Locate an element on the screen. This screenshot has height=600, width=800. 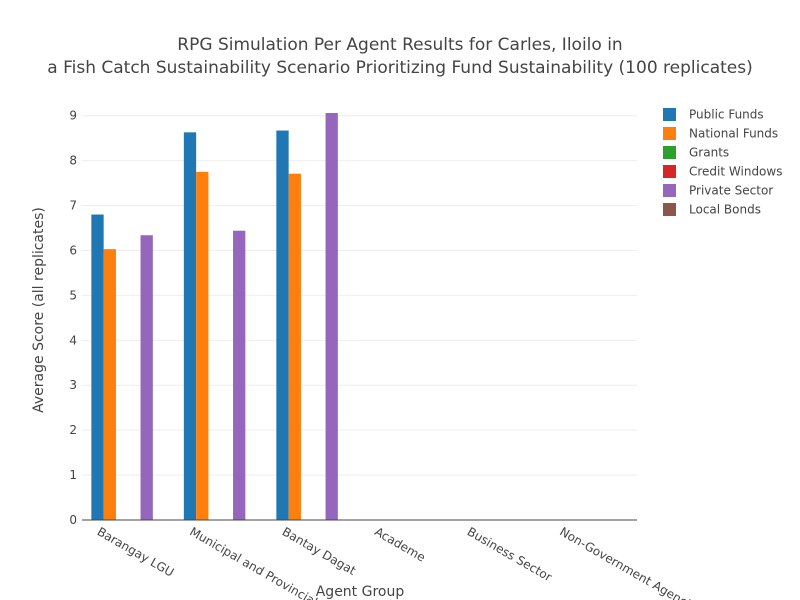
y-tick-label: 9 is located at coordinates (73, 116).